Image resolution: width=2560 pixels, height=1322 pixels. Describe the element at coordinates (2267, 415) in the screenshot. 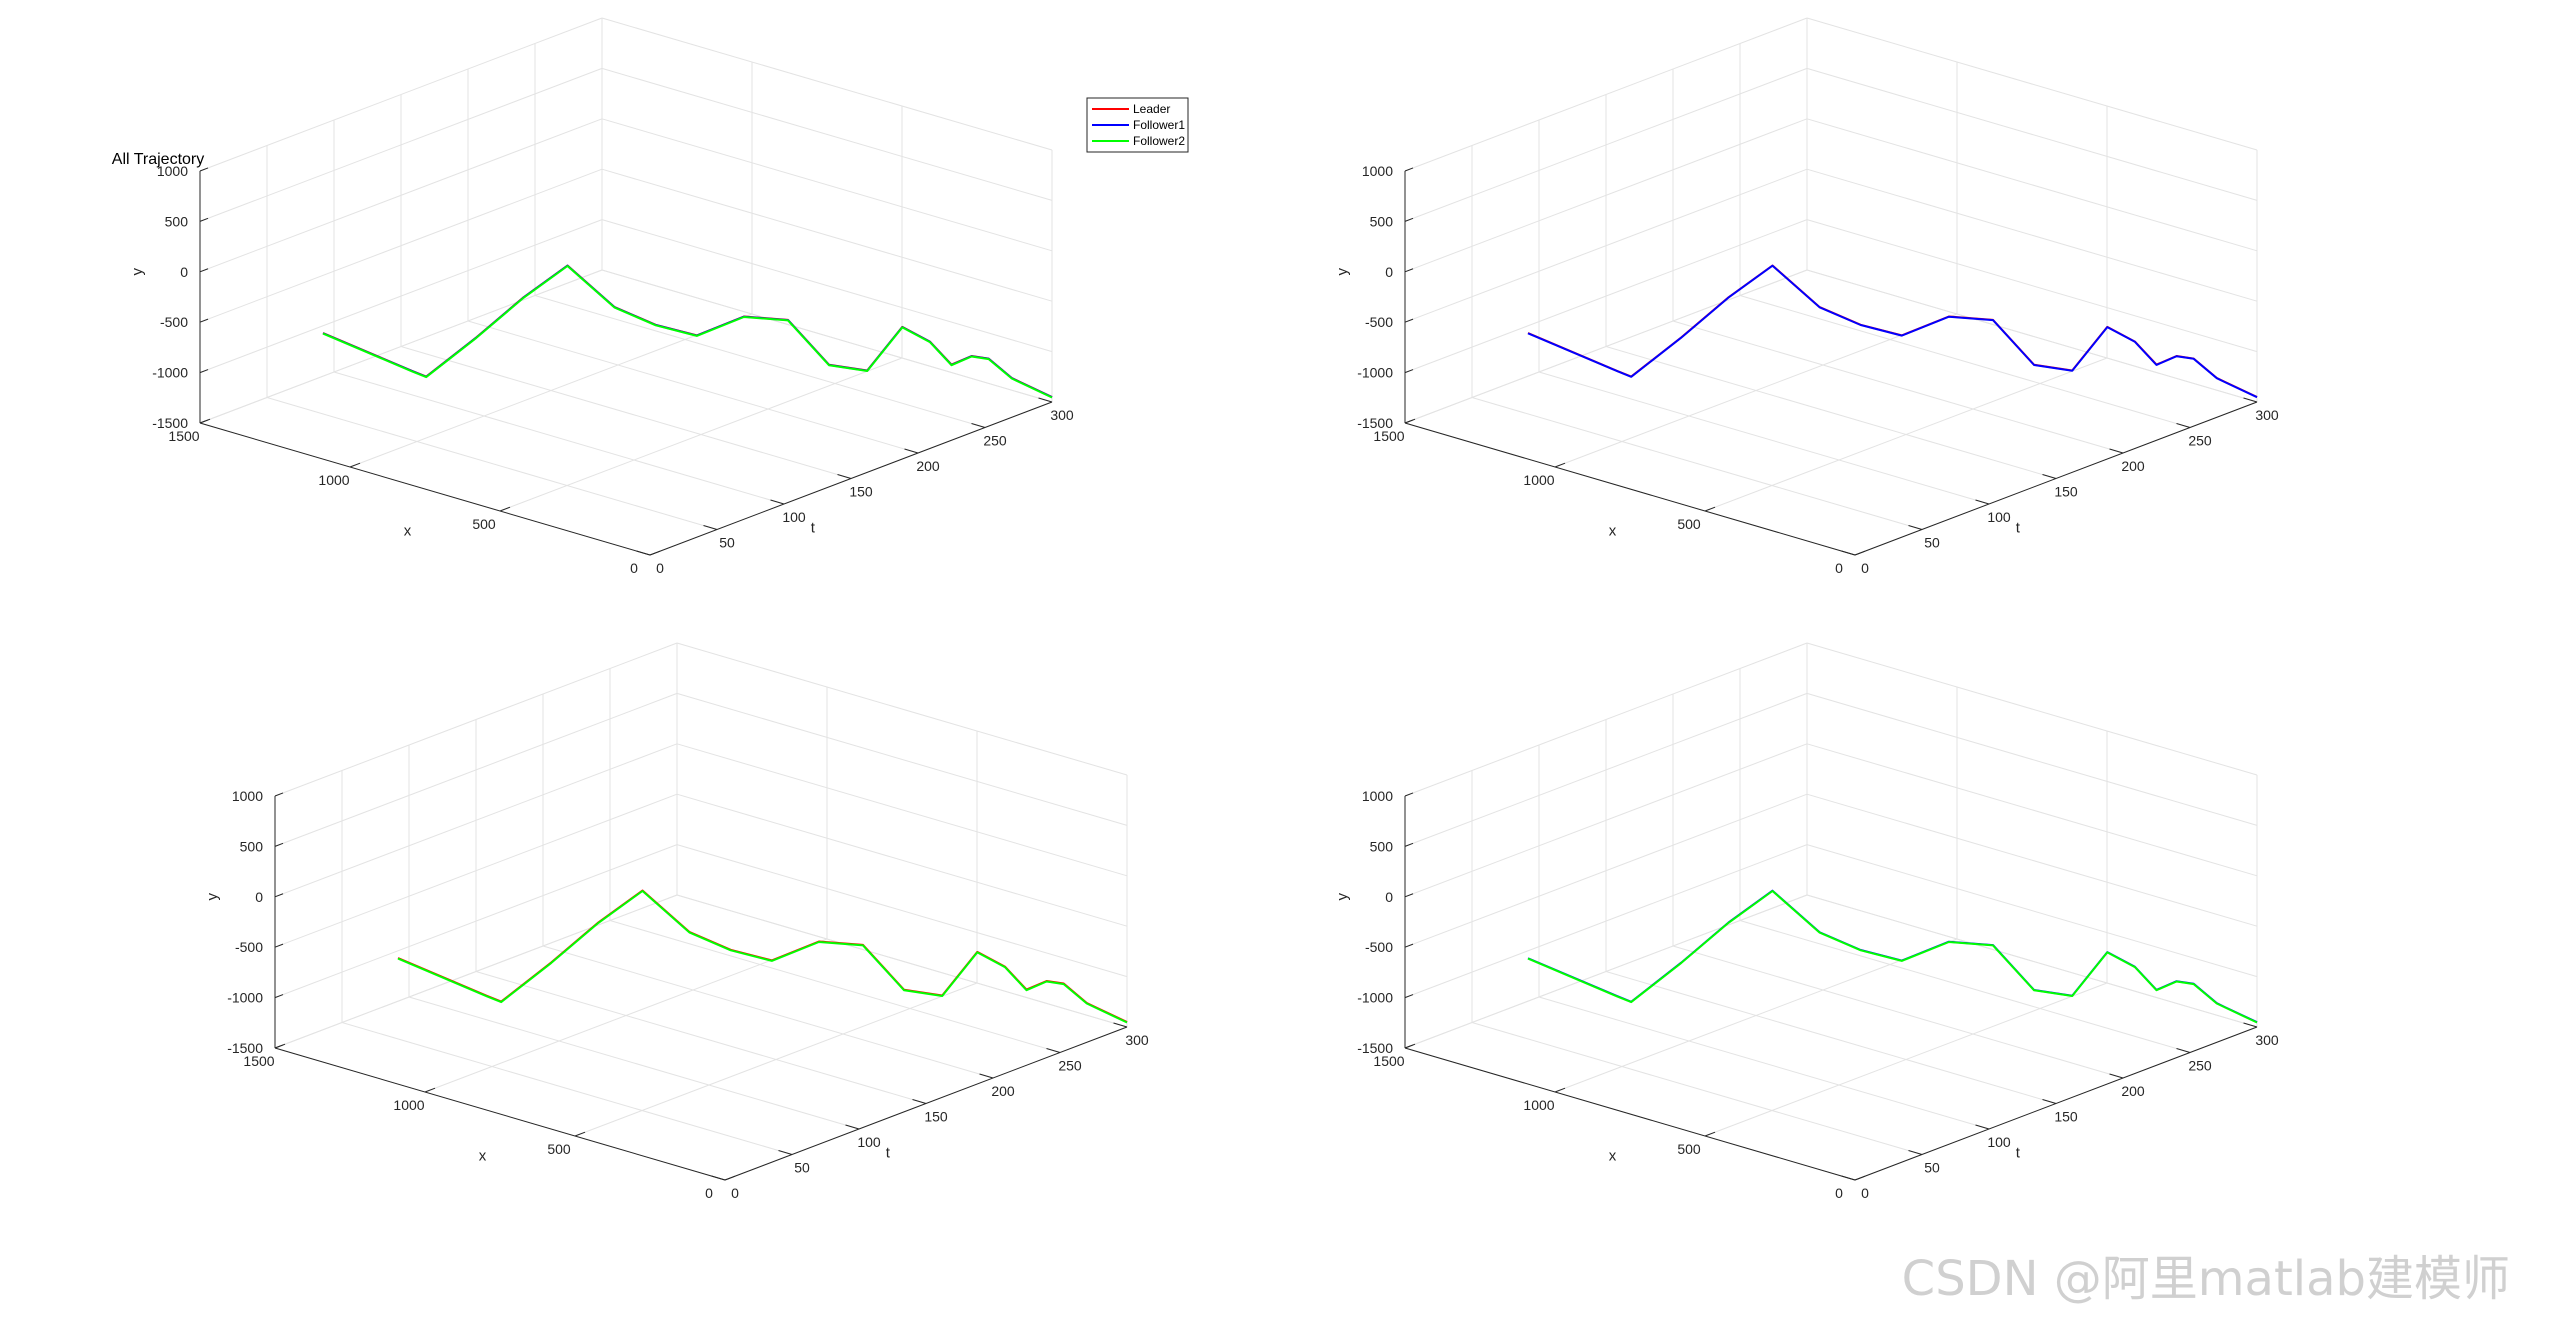

I see `t-tick-label: 300` at that location.